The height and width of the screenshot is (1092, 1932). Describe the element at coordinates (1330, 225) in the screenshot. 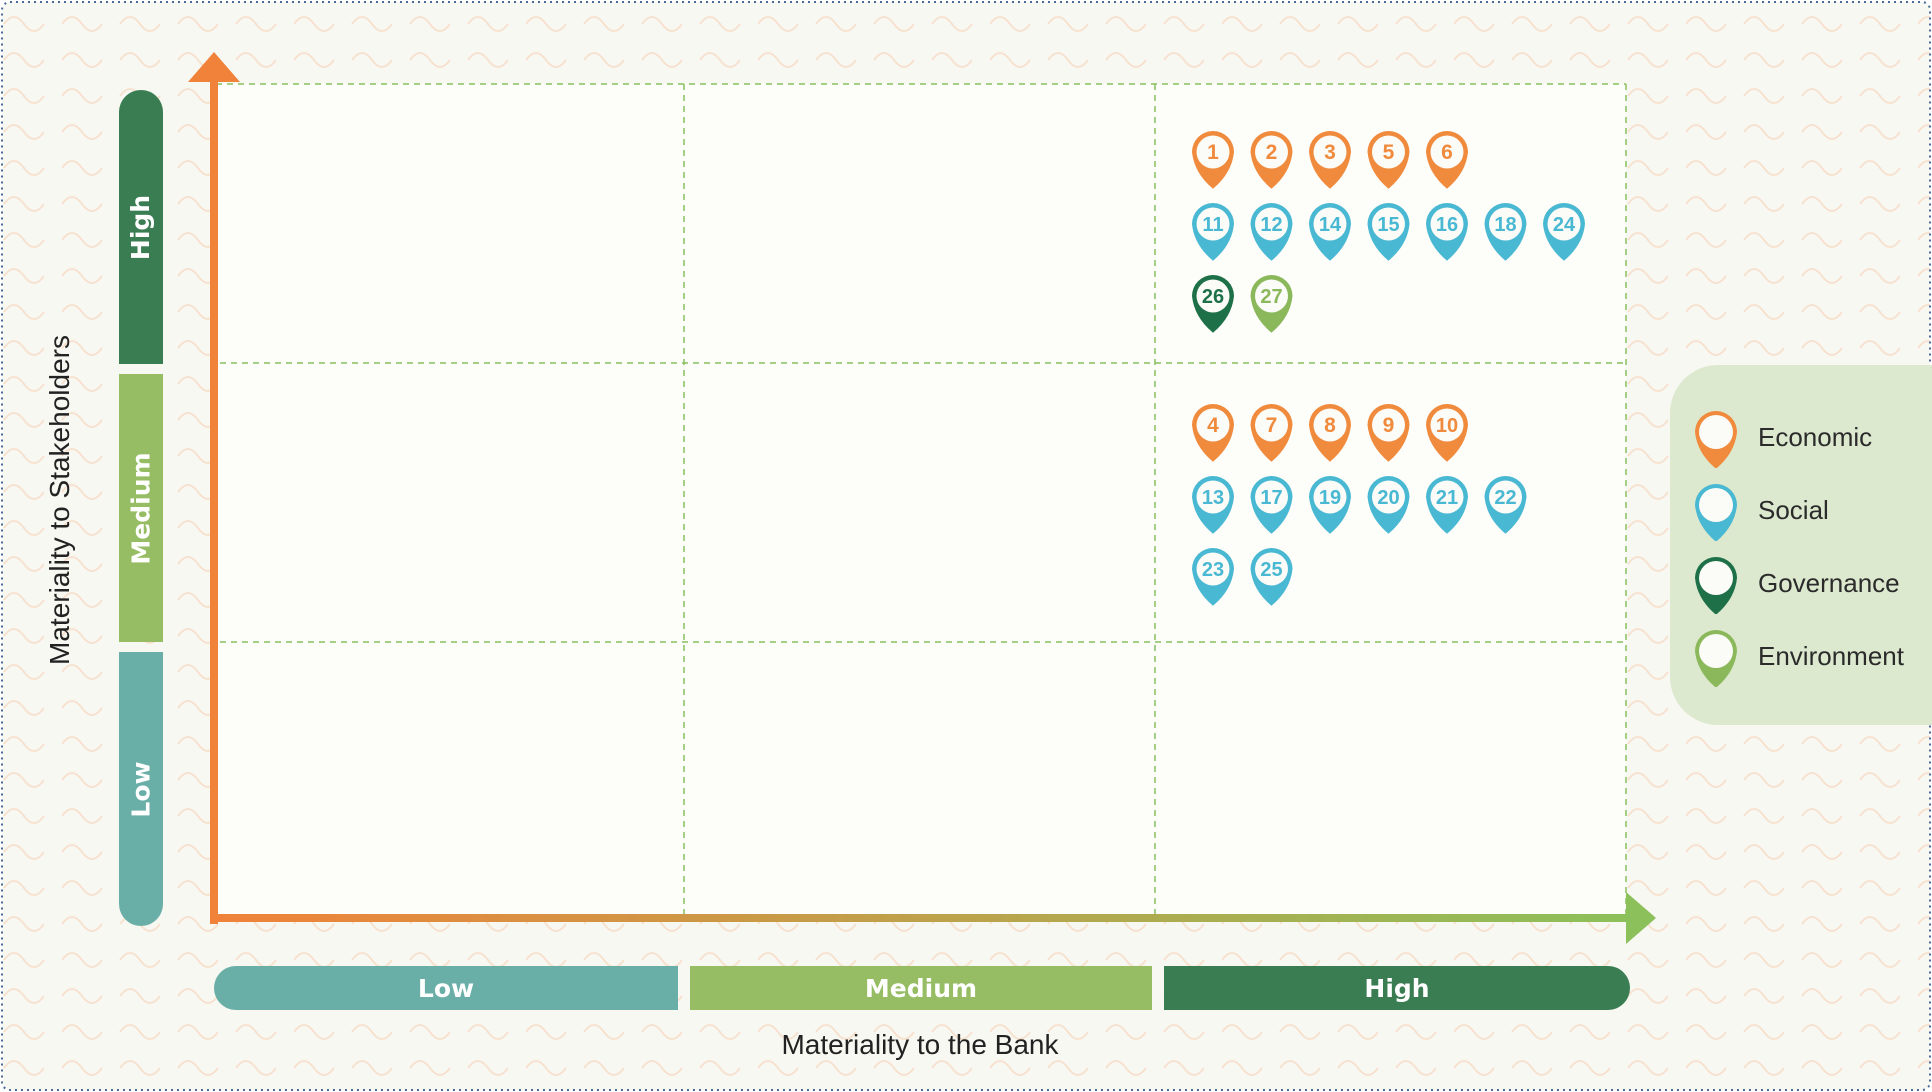

I see `topic-number-14: 14` at that location.